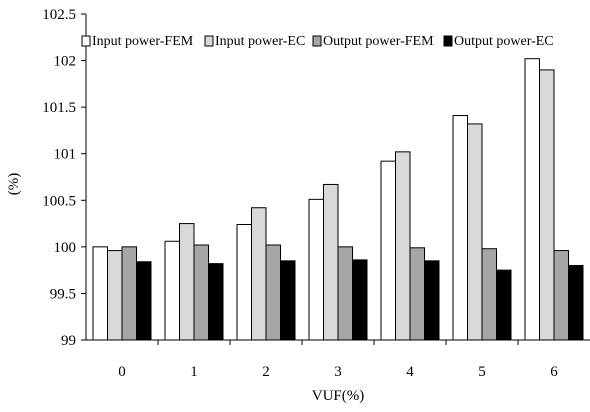 This screenshot has height=412, width=590. Describe the element at coordinates (59, 108) in the screenshot. I see `y-tick-label: 101.5` at that location.